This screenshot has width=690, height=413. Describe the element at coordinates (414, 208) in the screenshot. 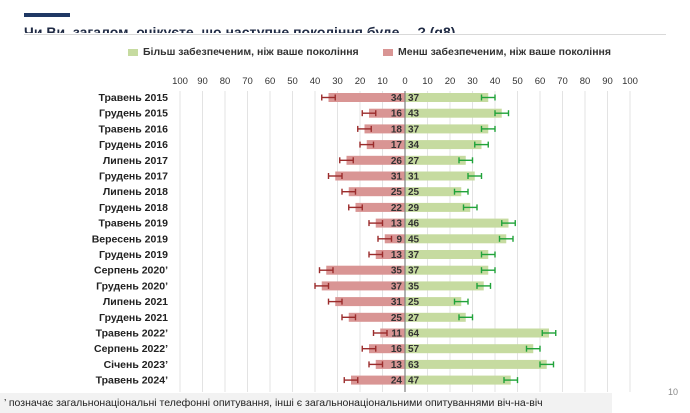

I see `value-label-more: 29` at that location.